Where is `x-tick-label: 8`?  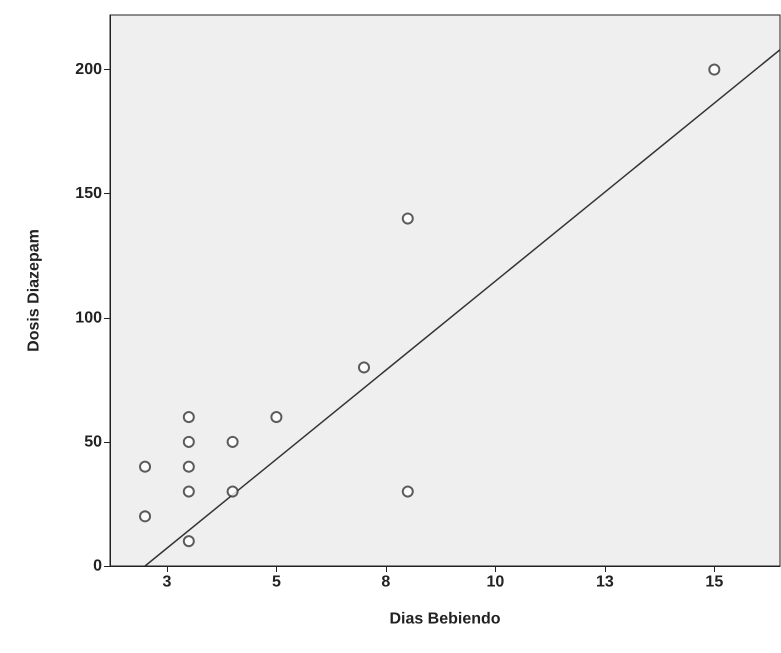
x-tick-label: 8 is located at coordinates (385, 582).